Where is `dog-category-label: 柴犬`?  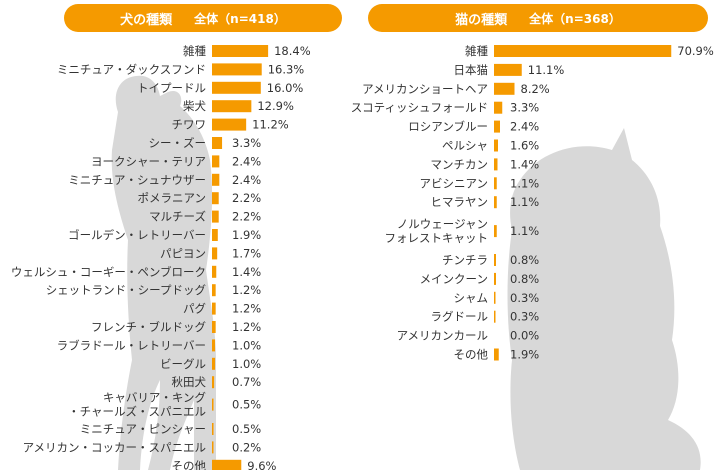
dog-category-label: 柴犬 is located at coordinates (194, 106).